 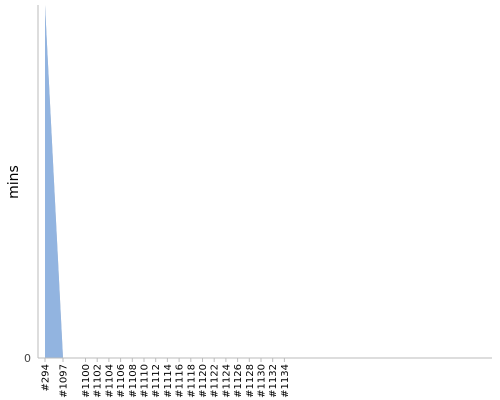 I want to click on x-tick-label: #294, so click(x=46, y=377).